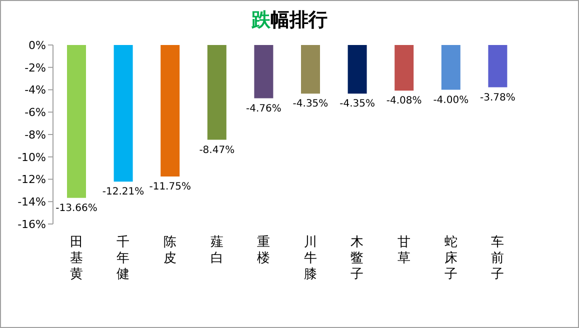 This screenshot has height=328, width=579. What do you see at coordinates (76, 258) in the screenshot?
I see `x-tick-label: 田基黄` at bounding box center [76, 258].